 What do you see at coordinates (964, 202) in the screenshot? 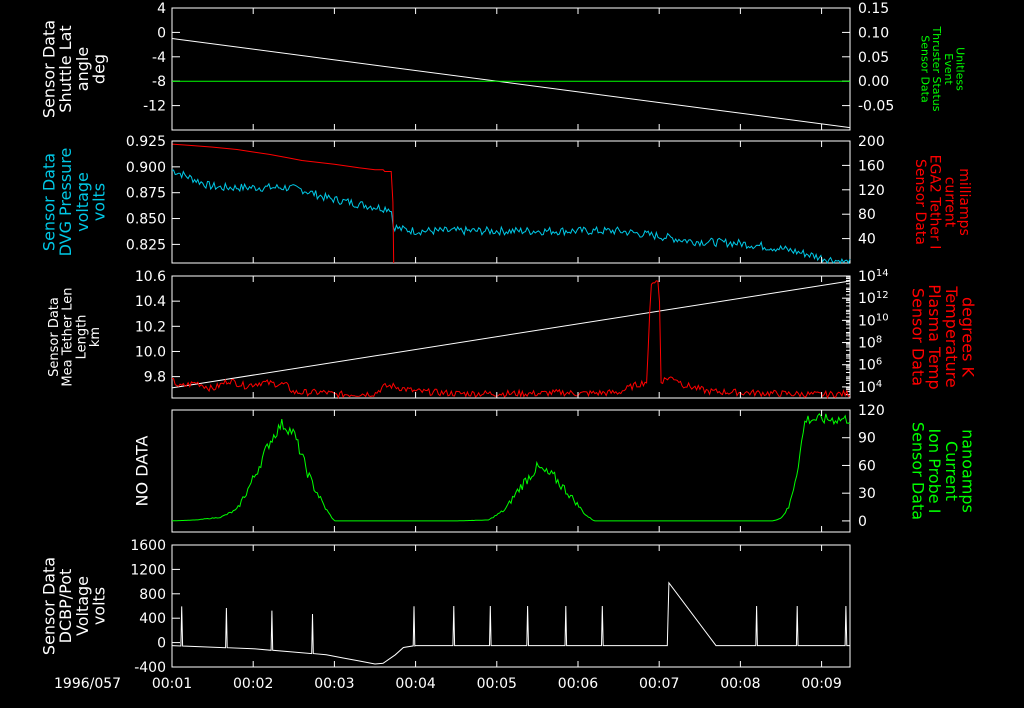
I see `panel-2-right-title-line: milliamps` at bounding box center [964, 202].